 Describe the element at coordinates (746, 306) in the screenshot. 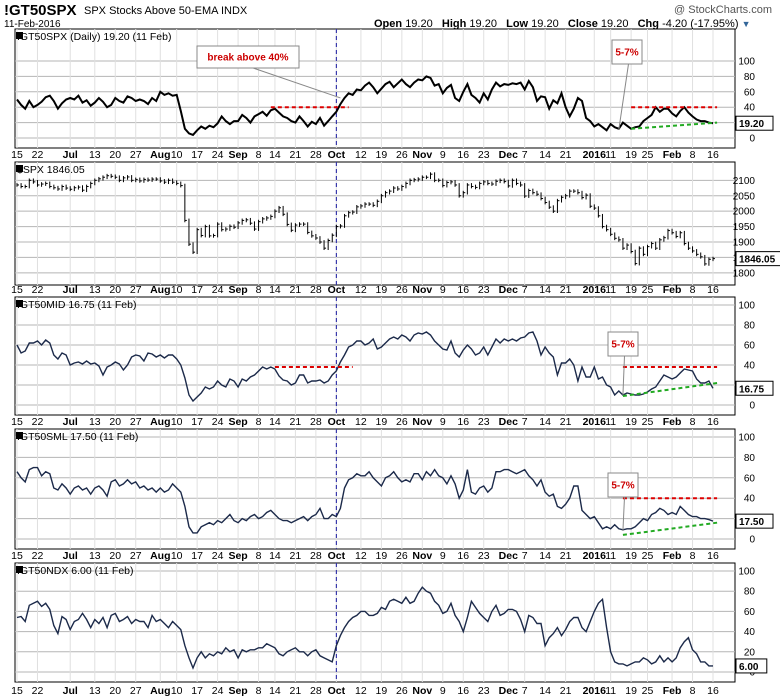

I see `y-tick-label: 100` at that location.